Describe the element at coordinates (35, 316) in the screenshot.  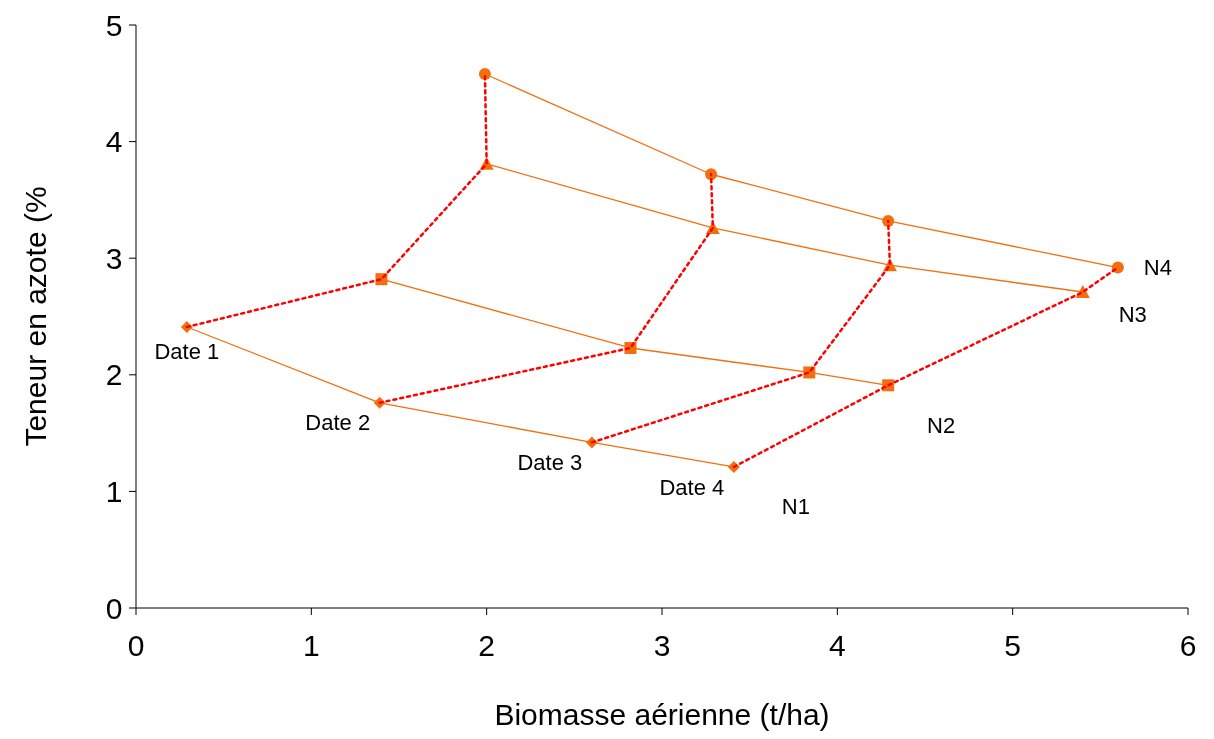
I see `y-axis-title: Teneur en azote (%` at that location.